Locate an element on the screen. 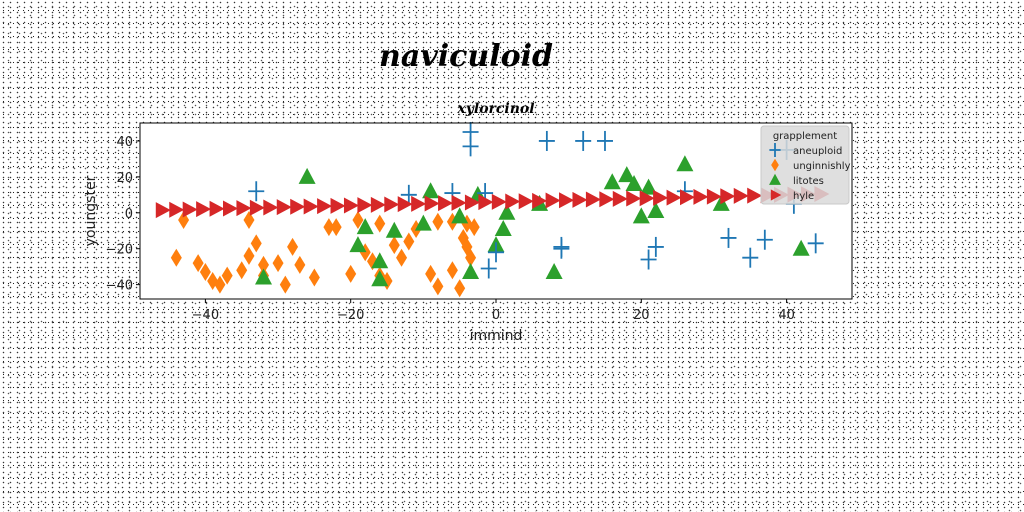 The image size is (1024, 512). x-tick-label: 0 is located at coordinates (496, 315).